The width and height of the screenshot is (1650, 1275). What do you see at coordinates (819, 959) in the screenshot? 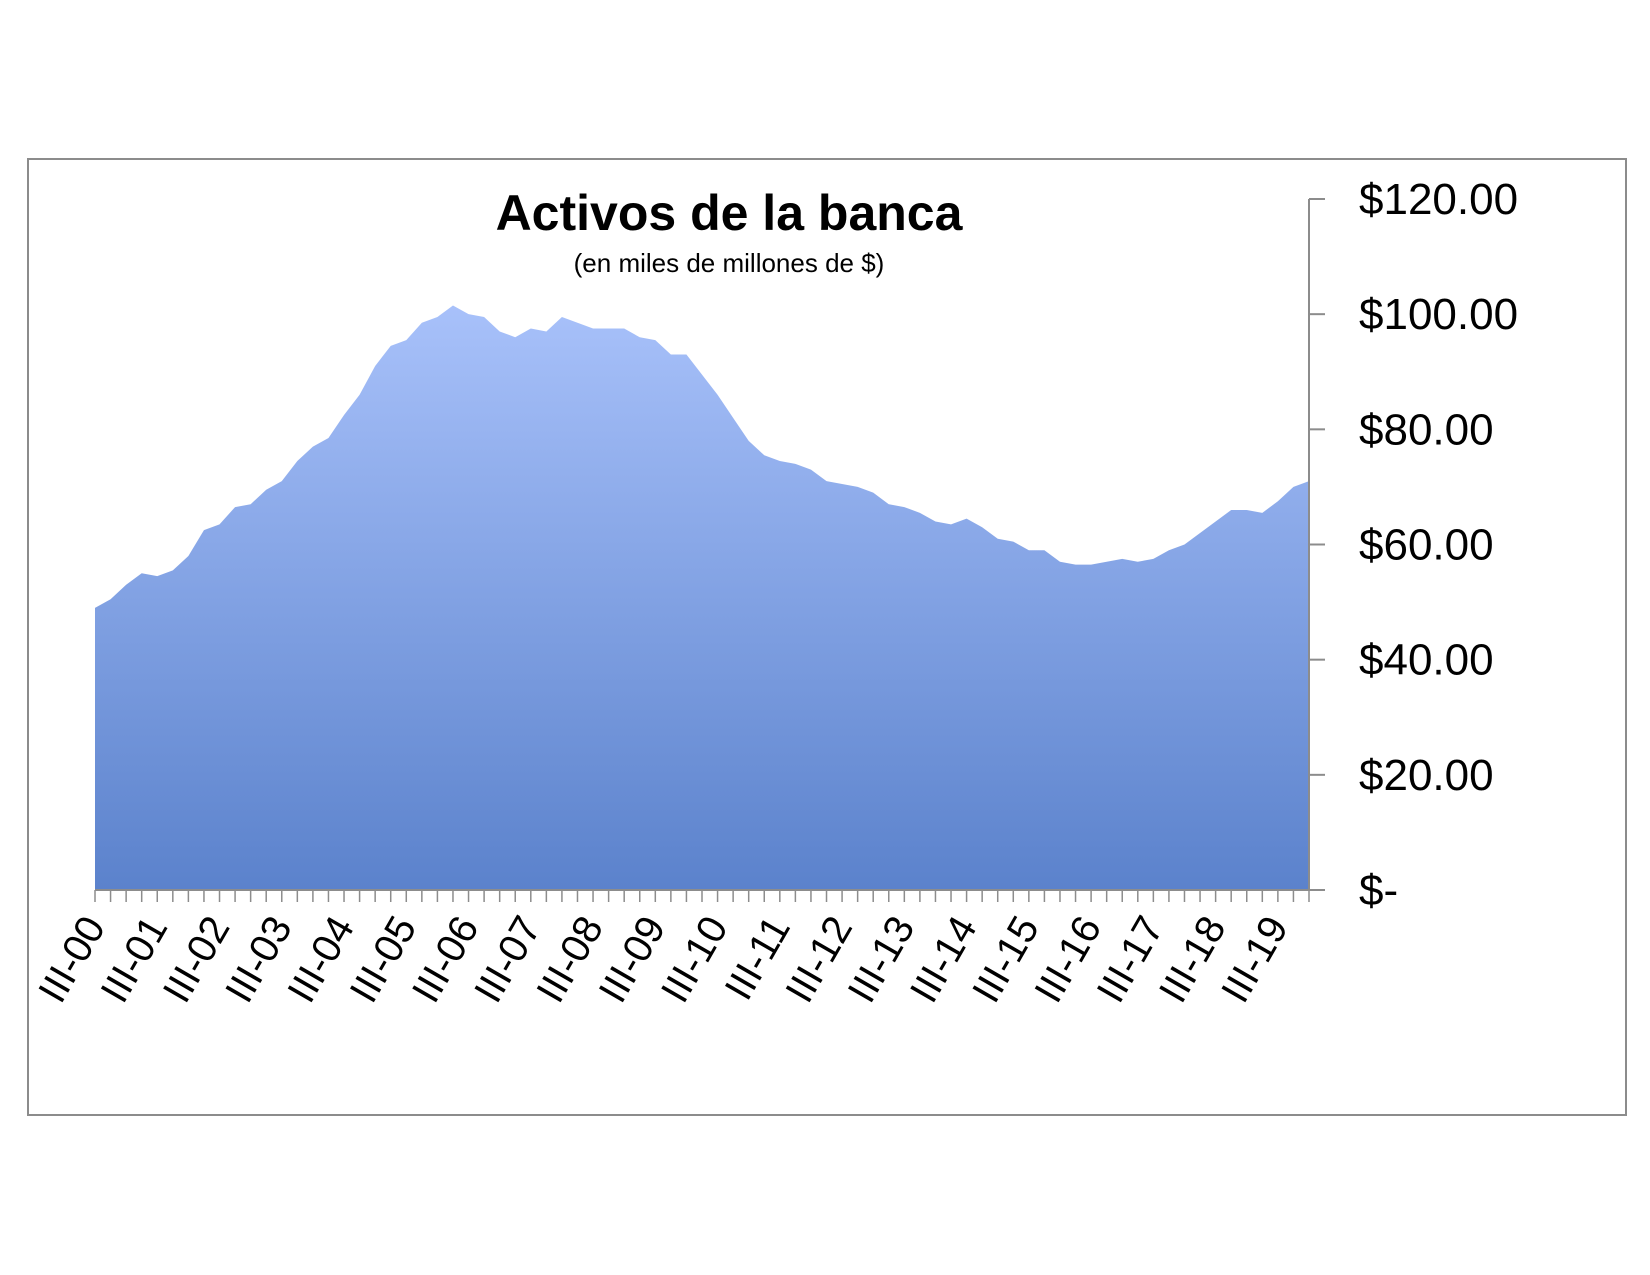
I see `x-tick-label: III-12` at bounding box center [819, 959].